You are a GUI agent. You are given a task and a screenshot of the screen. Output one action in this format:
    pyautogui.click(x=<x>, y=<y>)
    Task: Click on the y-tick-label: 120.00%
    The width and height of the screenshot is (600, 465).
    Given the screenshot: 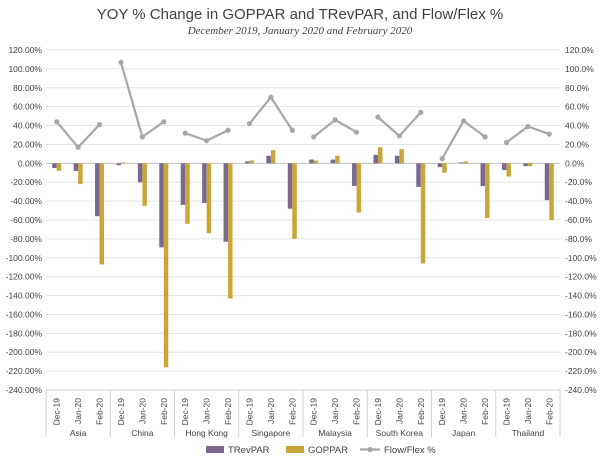 What is the action you would take?
    pyautogui.click(x=25, y=50)
    